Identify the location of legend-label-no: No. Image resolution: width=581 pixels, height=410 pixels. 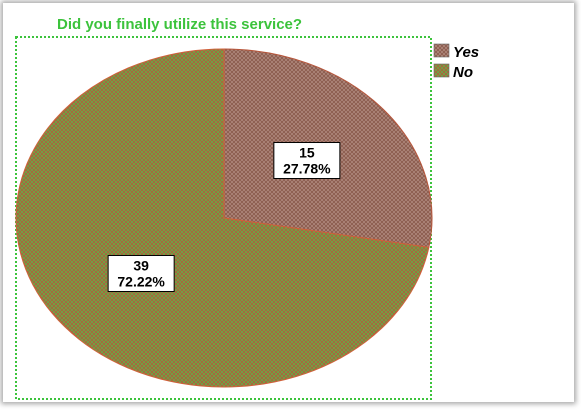
(463, 72).